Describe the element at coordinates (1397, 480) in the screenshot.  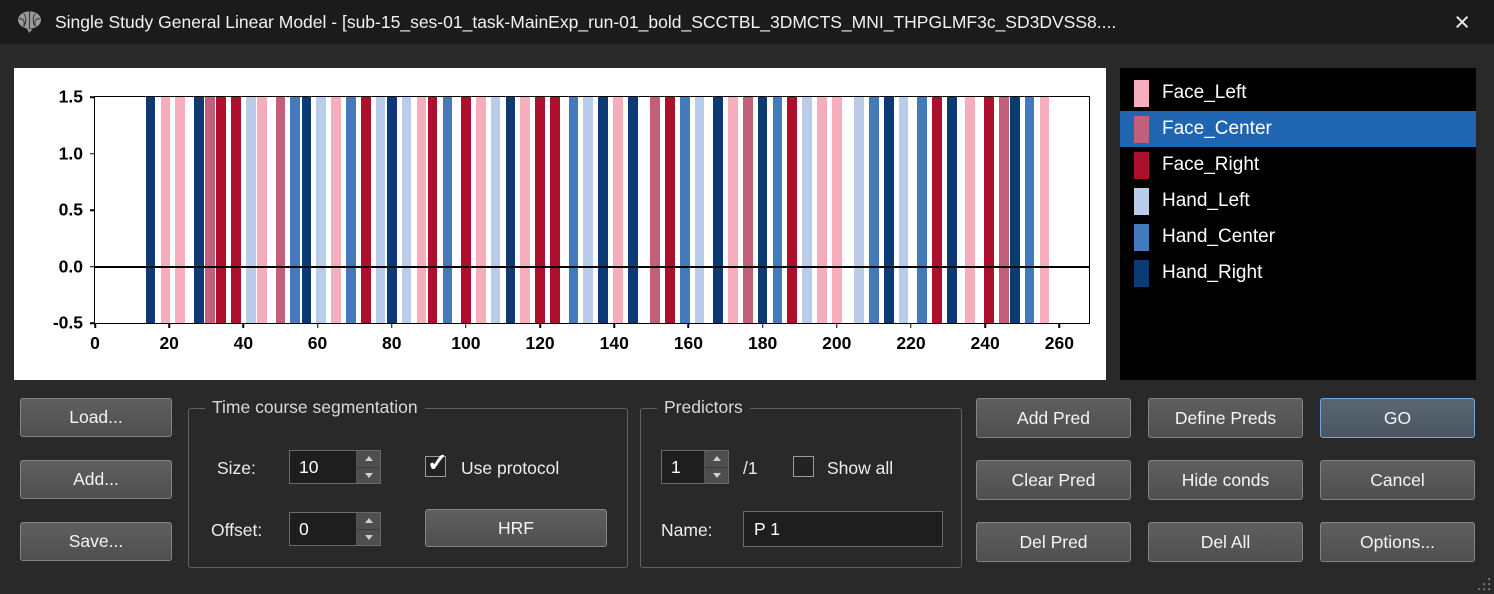
I see `cancel-button: Cancel` at that location.